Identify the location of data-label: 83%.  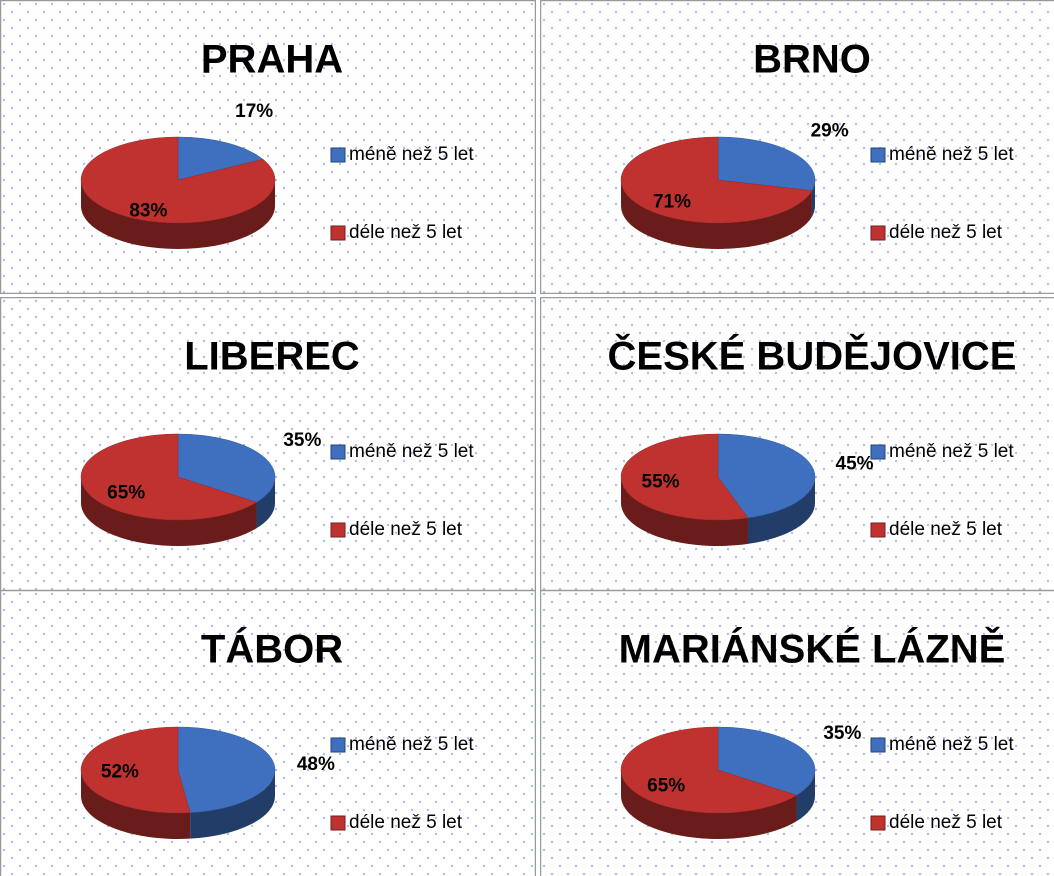
(148, 211).